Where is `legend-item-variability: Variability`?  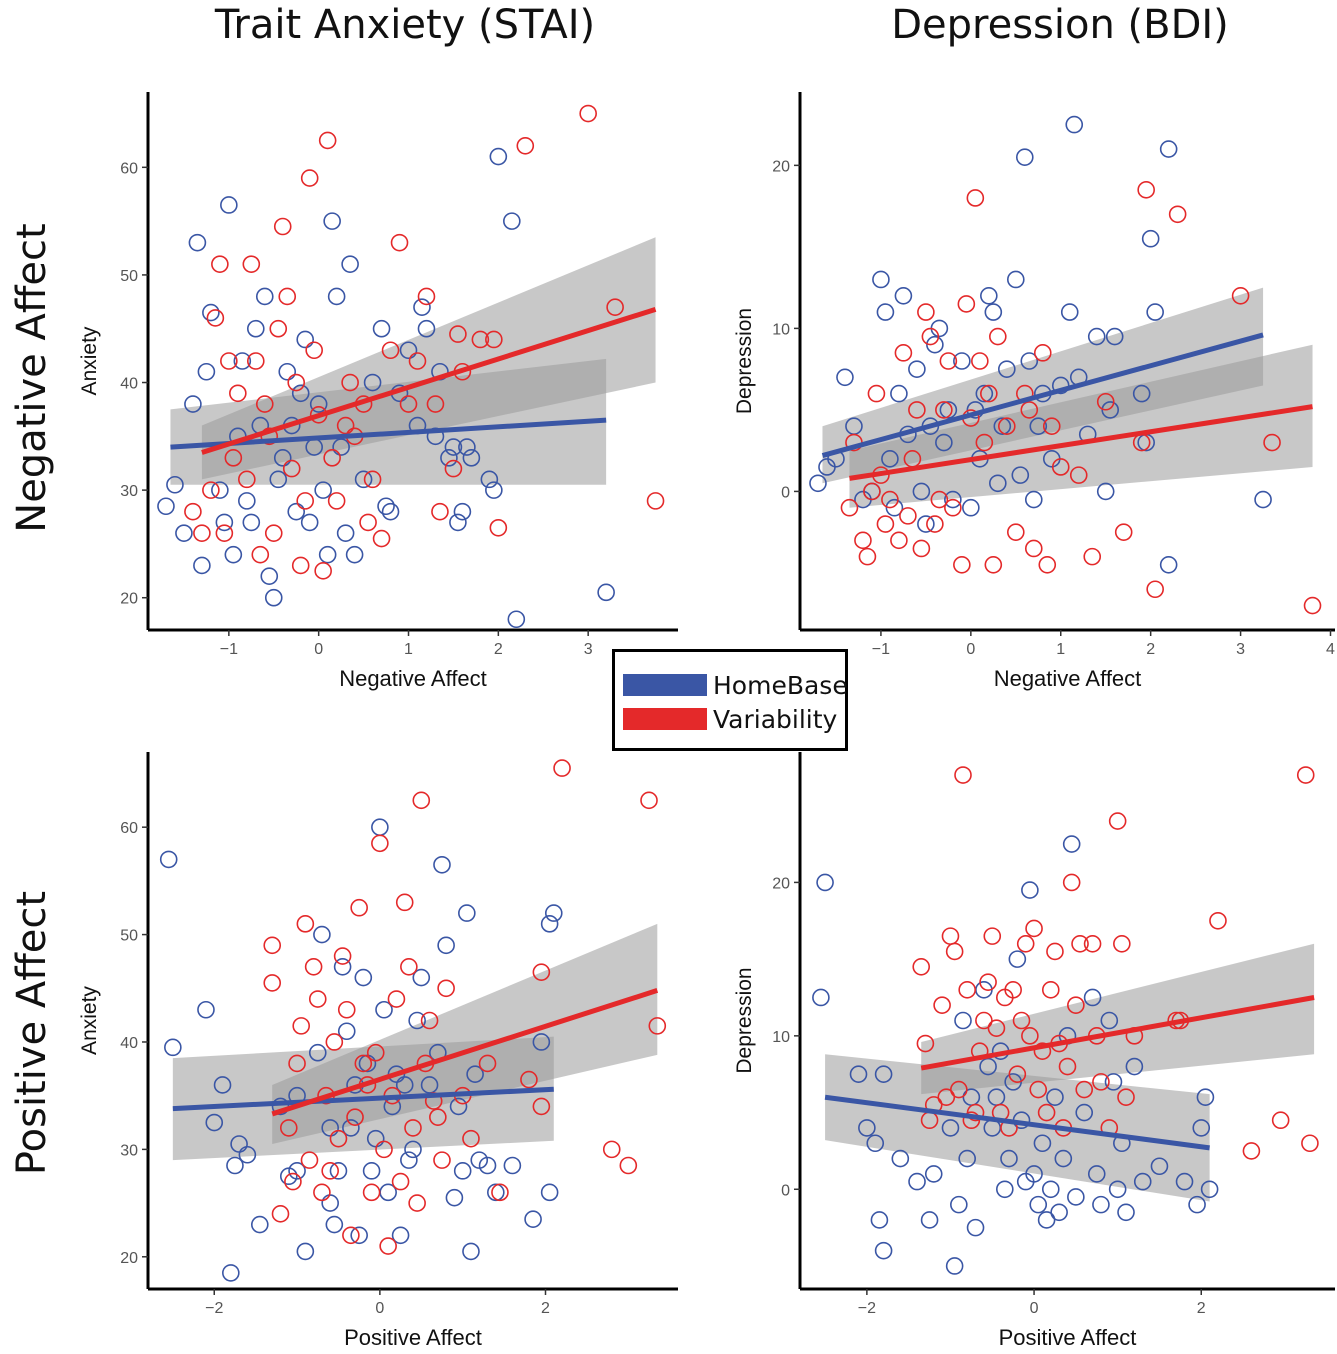
legend-item-variability: Variability is located at coordinates (730, 719).